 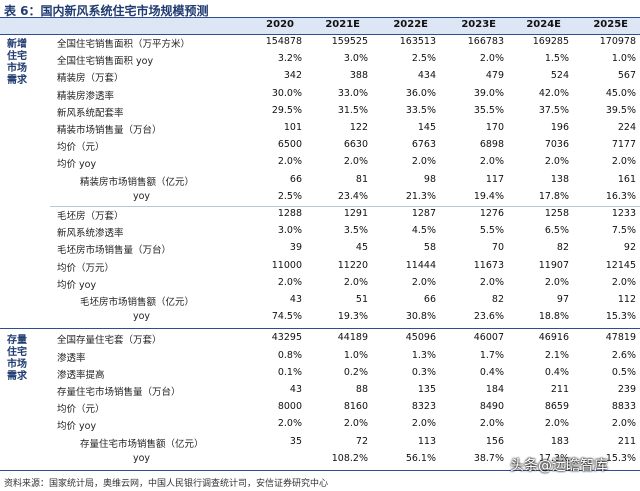 I want to click on cell: 0.3%, so click(x=423, y=372).